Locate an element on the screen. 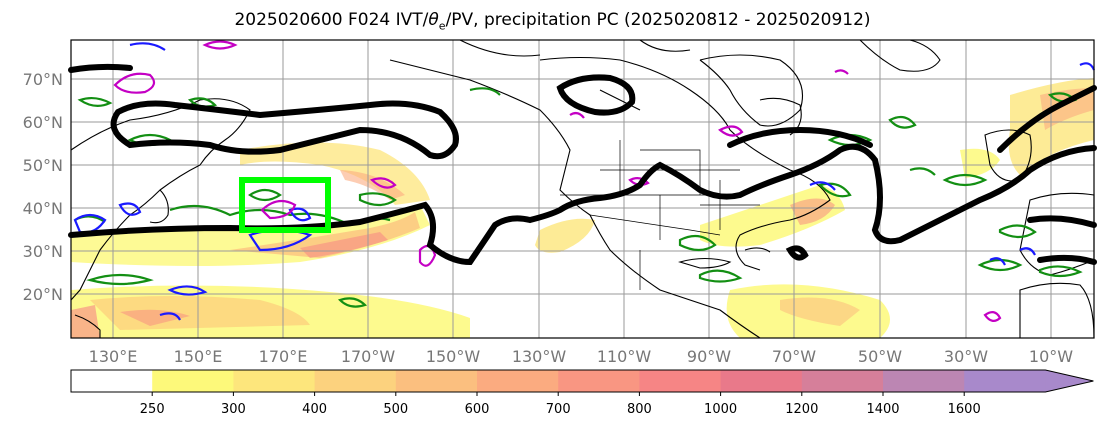 The image size is (1105, 431). colorbar-tick-label: 1600 is located at coordinates (964, 409).